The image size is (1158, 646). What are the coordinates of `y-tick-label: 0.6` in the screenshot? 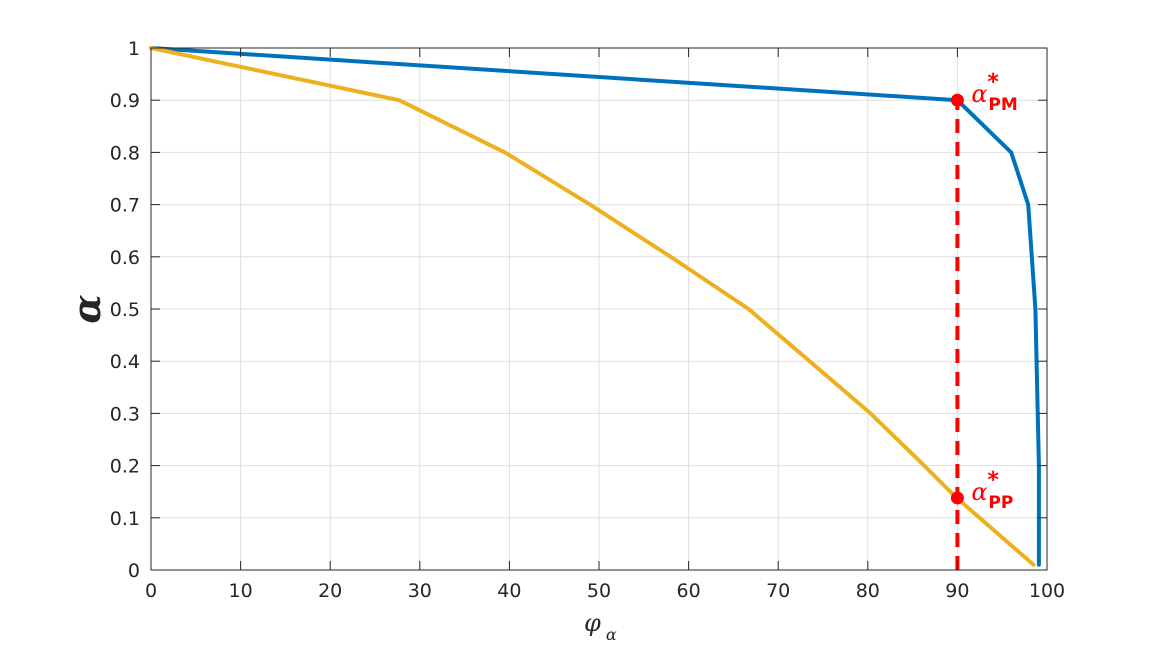 It's located at (125, 258).